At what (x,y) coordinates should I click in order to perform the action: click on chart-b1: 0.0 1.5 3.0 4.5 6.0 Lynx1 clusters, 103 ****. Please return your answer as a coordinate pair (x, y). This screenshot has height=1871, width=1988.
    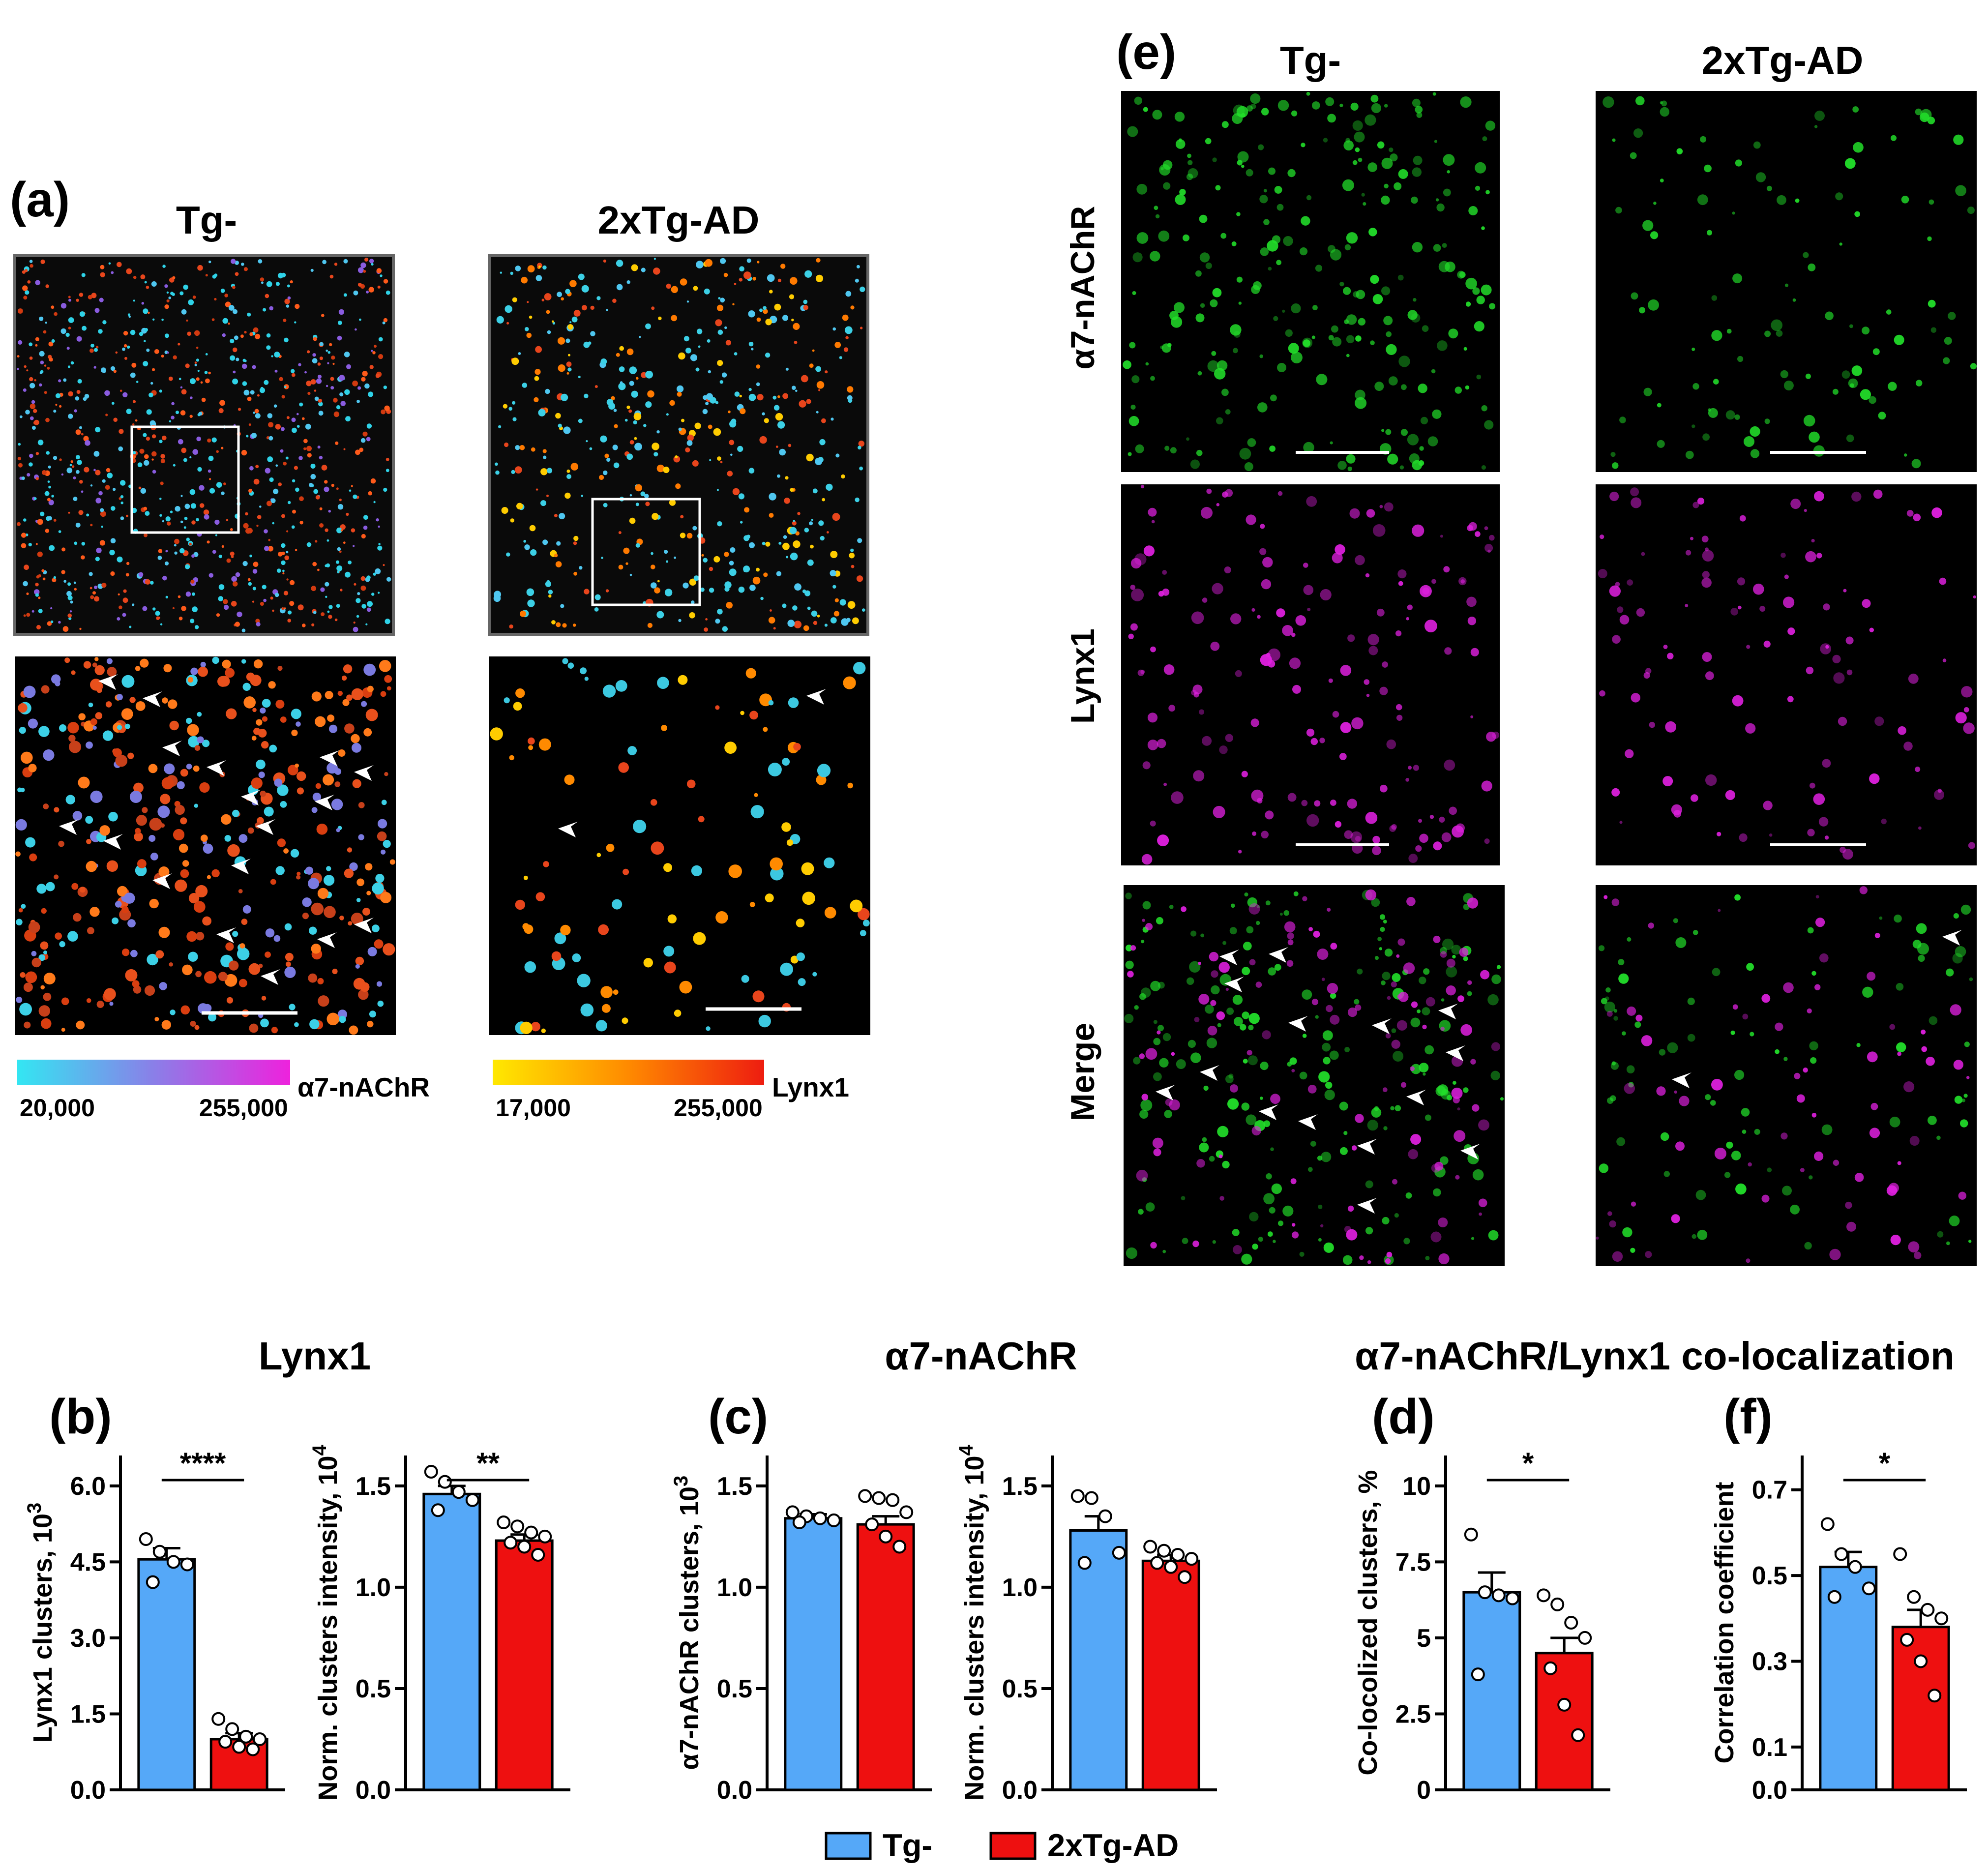
    Looking at the image, I should click on (155, 1626).